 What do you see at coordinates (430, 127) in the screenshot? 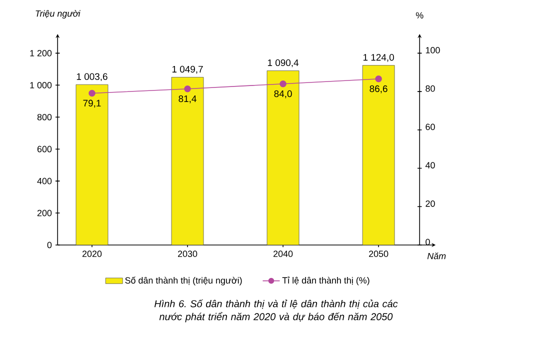
I see `y2-tick-label: 60` at bounding box center [430, 127].